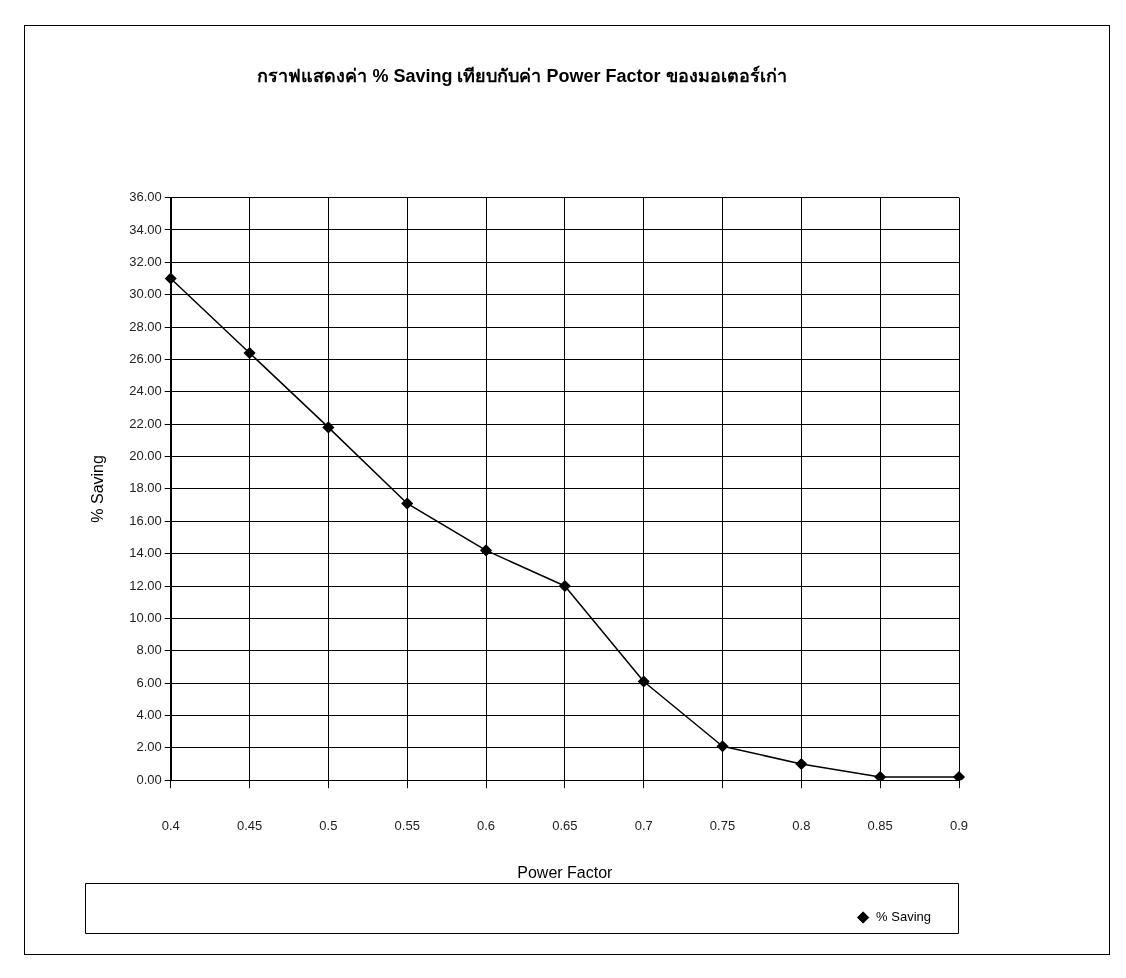  Describe the element at coordinates (565, 872) in the screenshot. I see `x-axis-title: Power Factor` at that location.